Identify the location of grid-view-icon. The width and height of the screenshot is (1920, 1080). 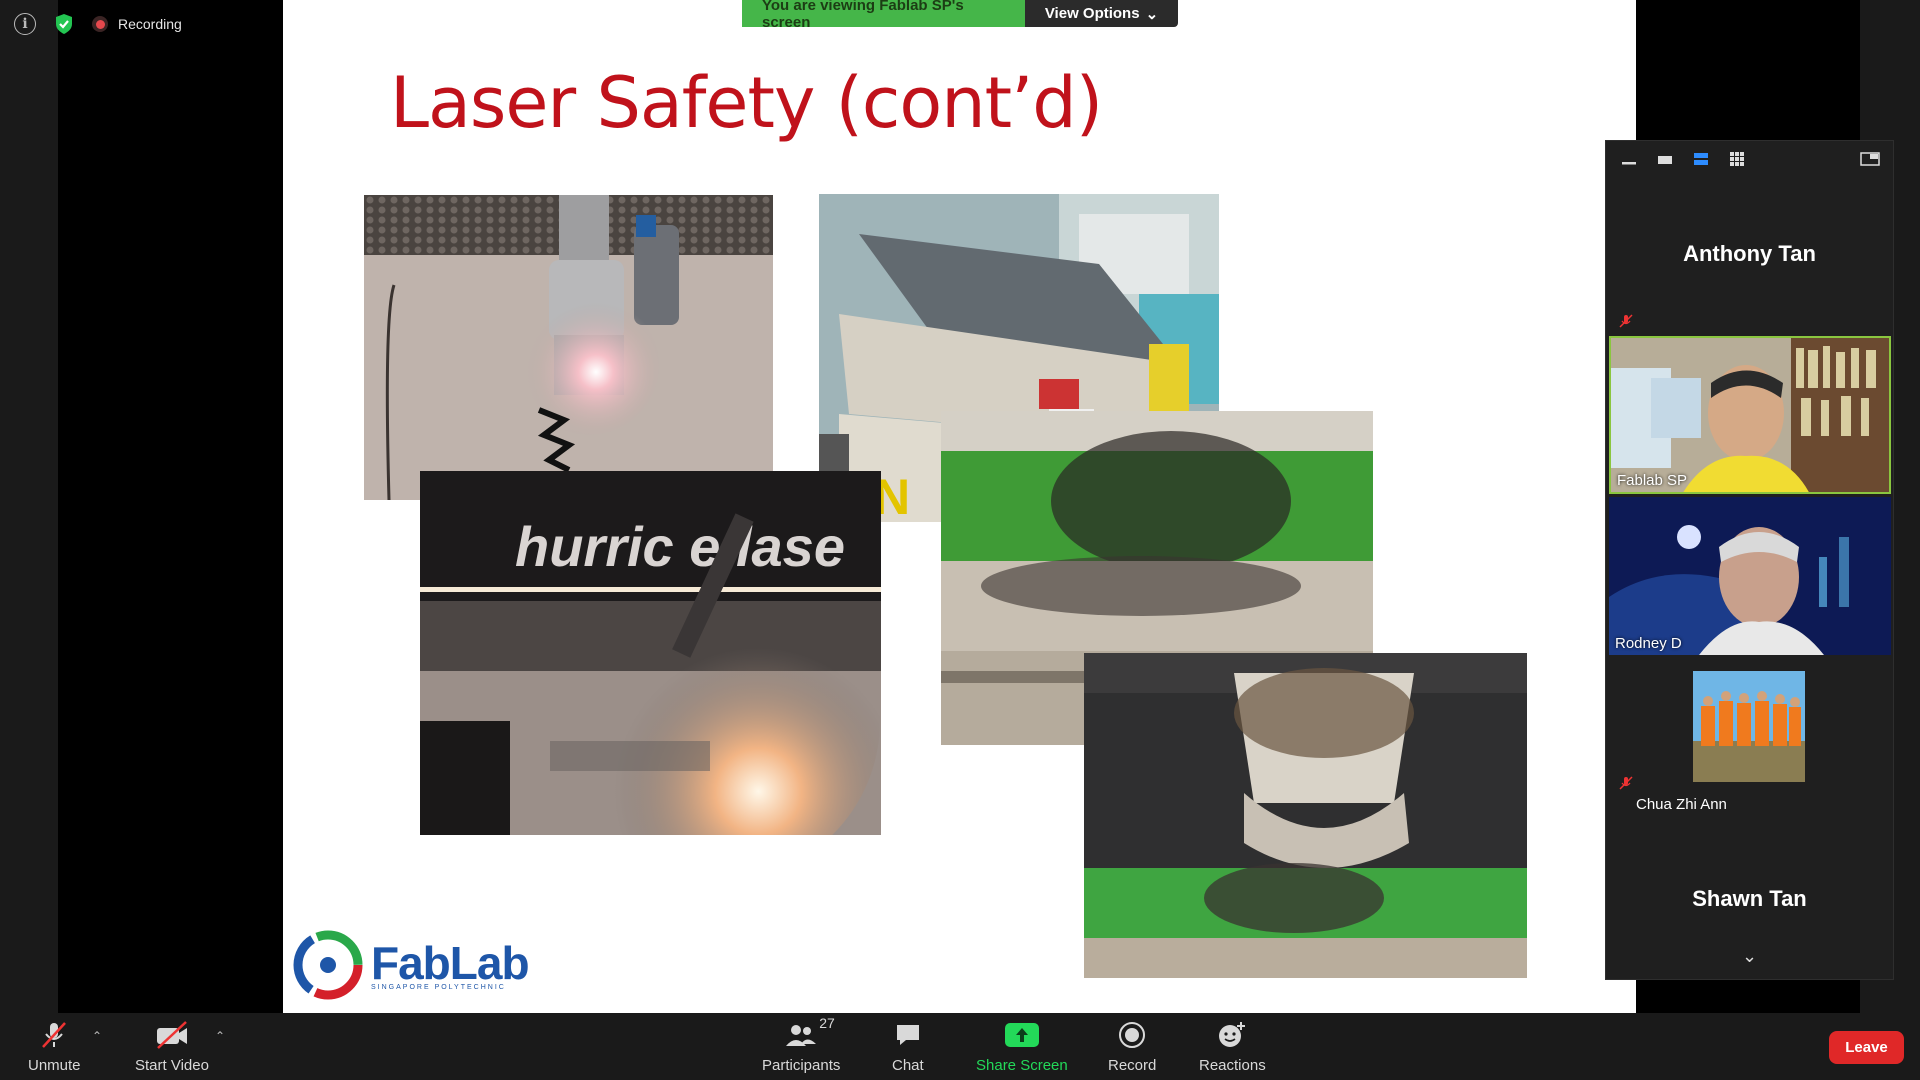
(1737, 159).